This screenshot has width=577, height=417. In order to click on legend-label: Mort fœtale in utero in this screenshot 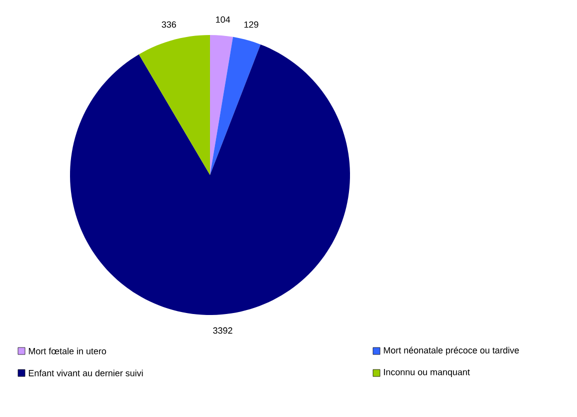, I will do `click(67, 351)`.